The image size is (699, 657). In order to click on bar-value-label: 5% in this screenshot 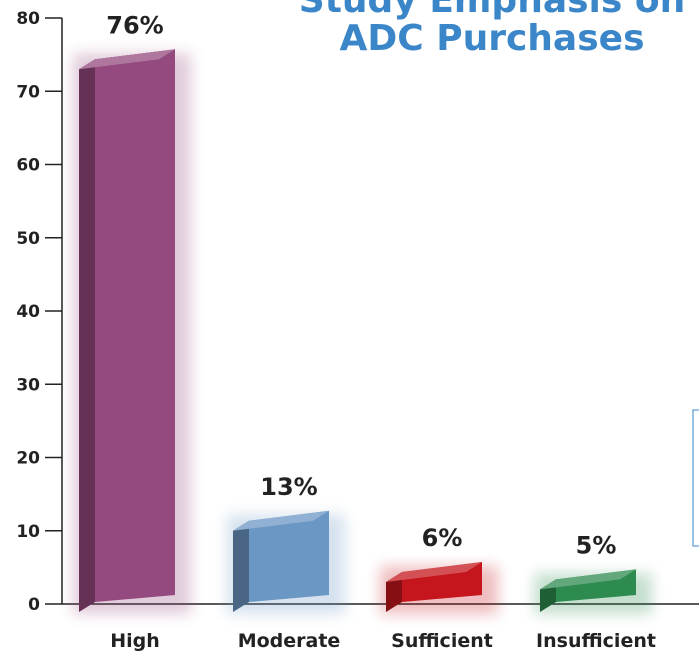, I will do `click(596, 545)`.